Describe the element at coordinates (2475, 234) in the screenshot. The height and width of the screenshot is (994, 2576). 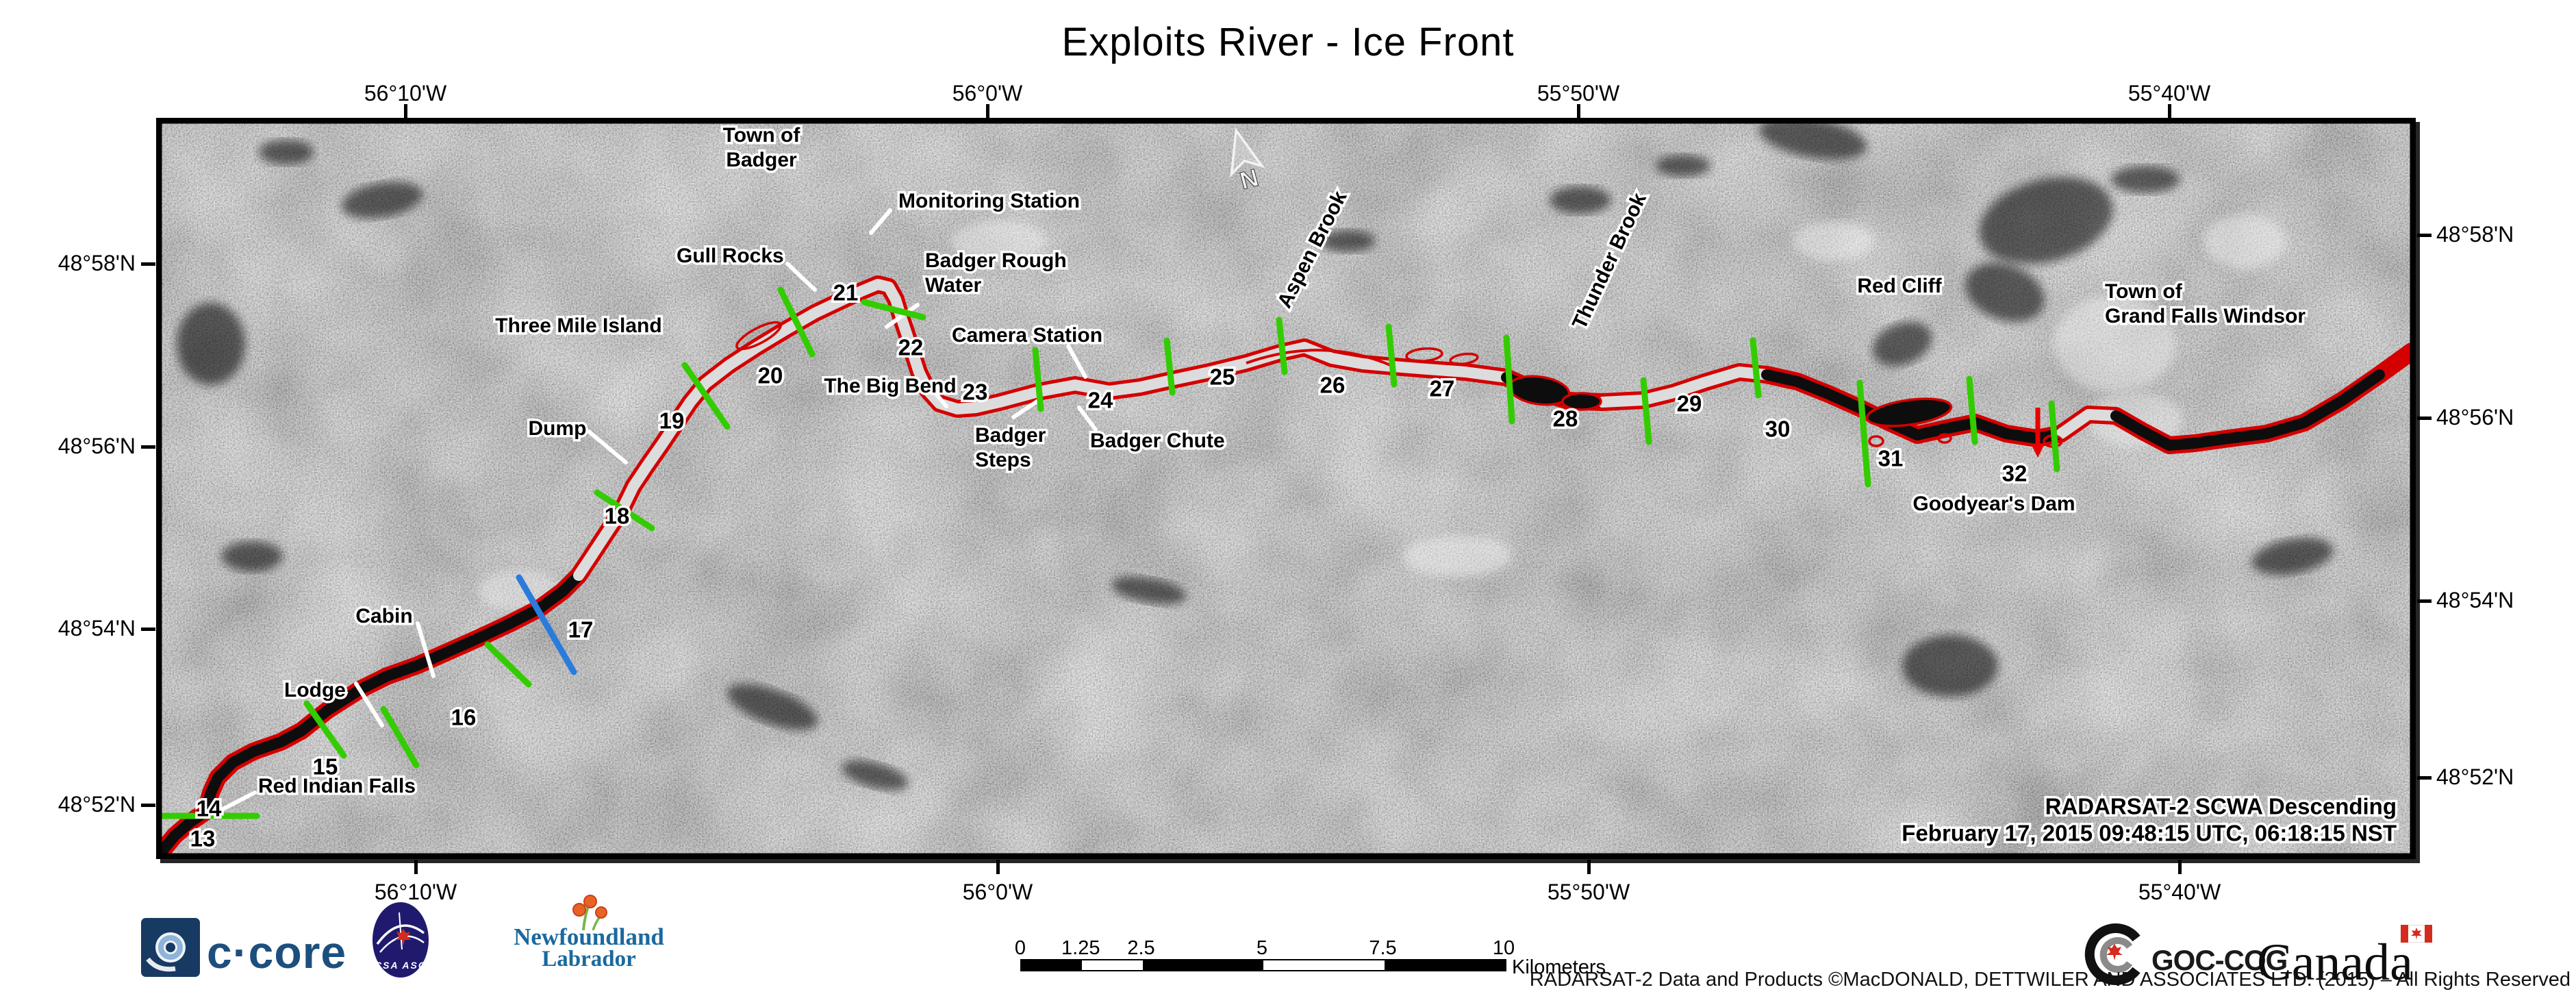
I see `lat-label-right: 48°58'N` at that location.